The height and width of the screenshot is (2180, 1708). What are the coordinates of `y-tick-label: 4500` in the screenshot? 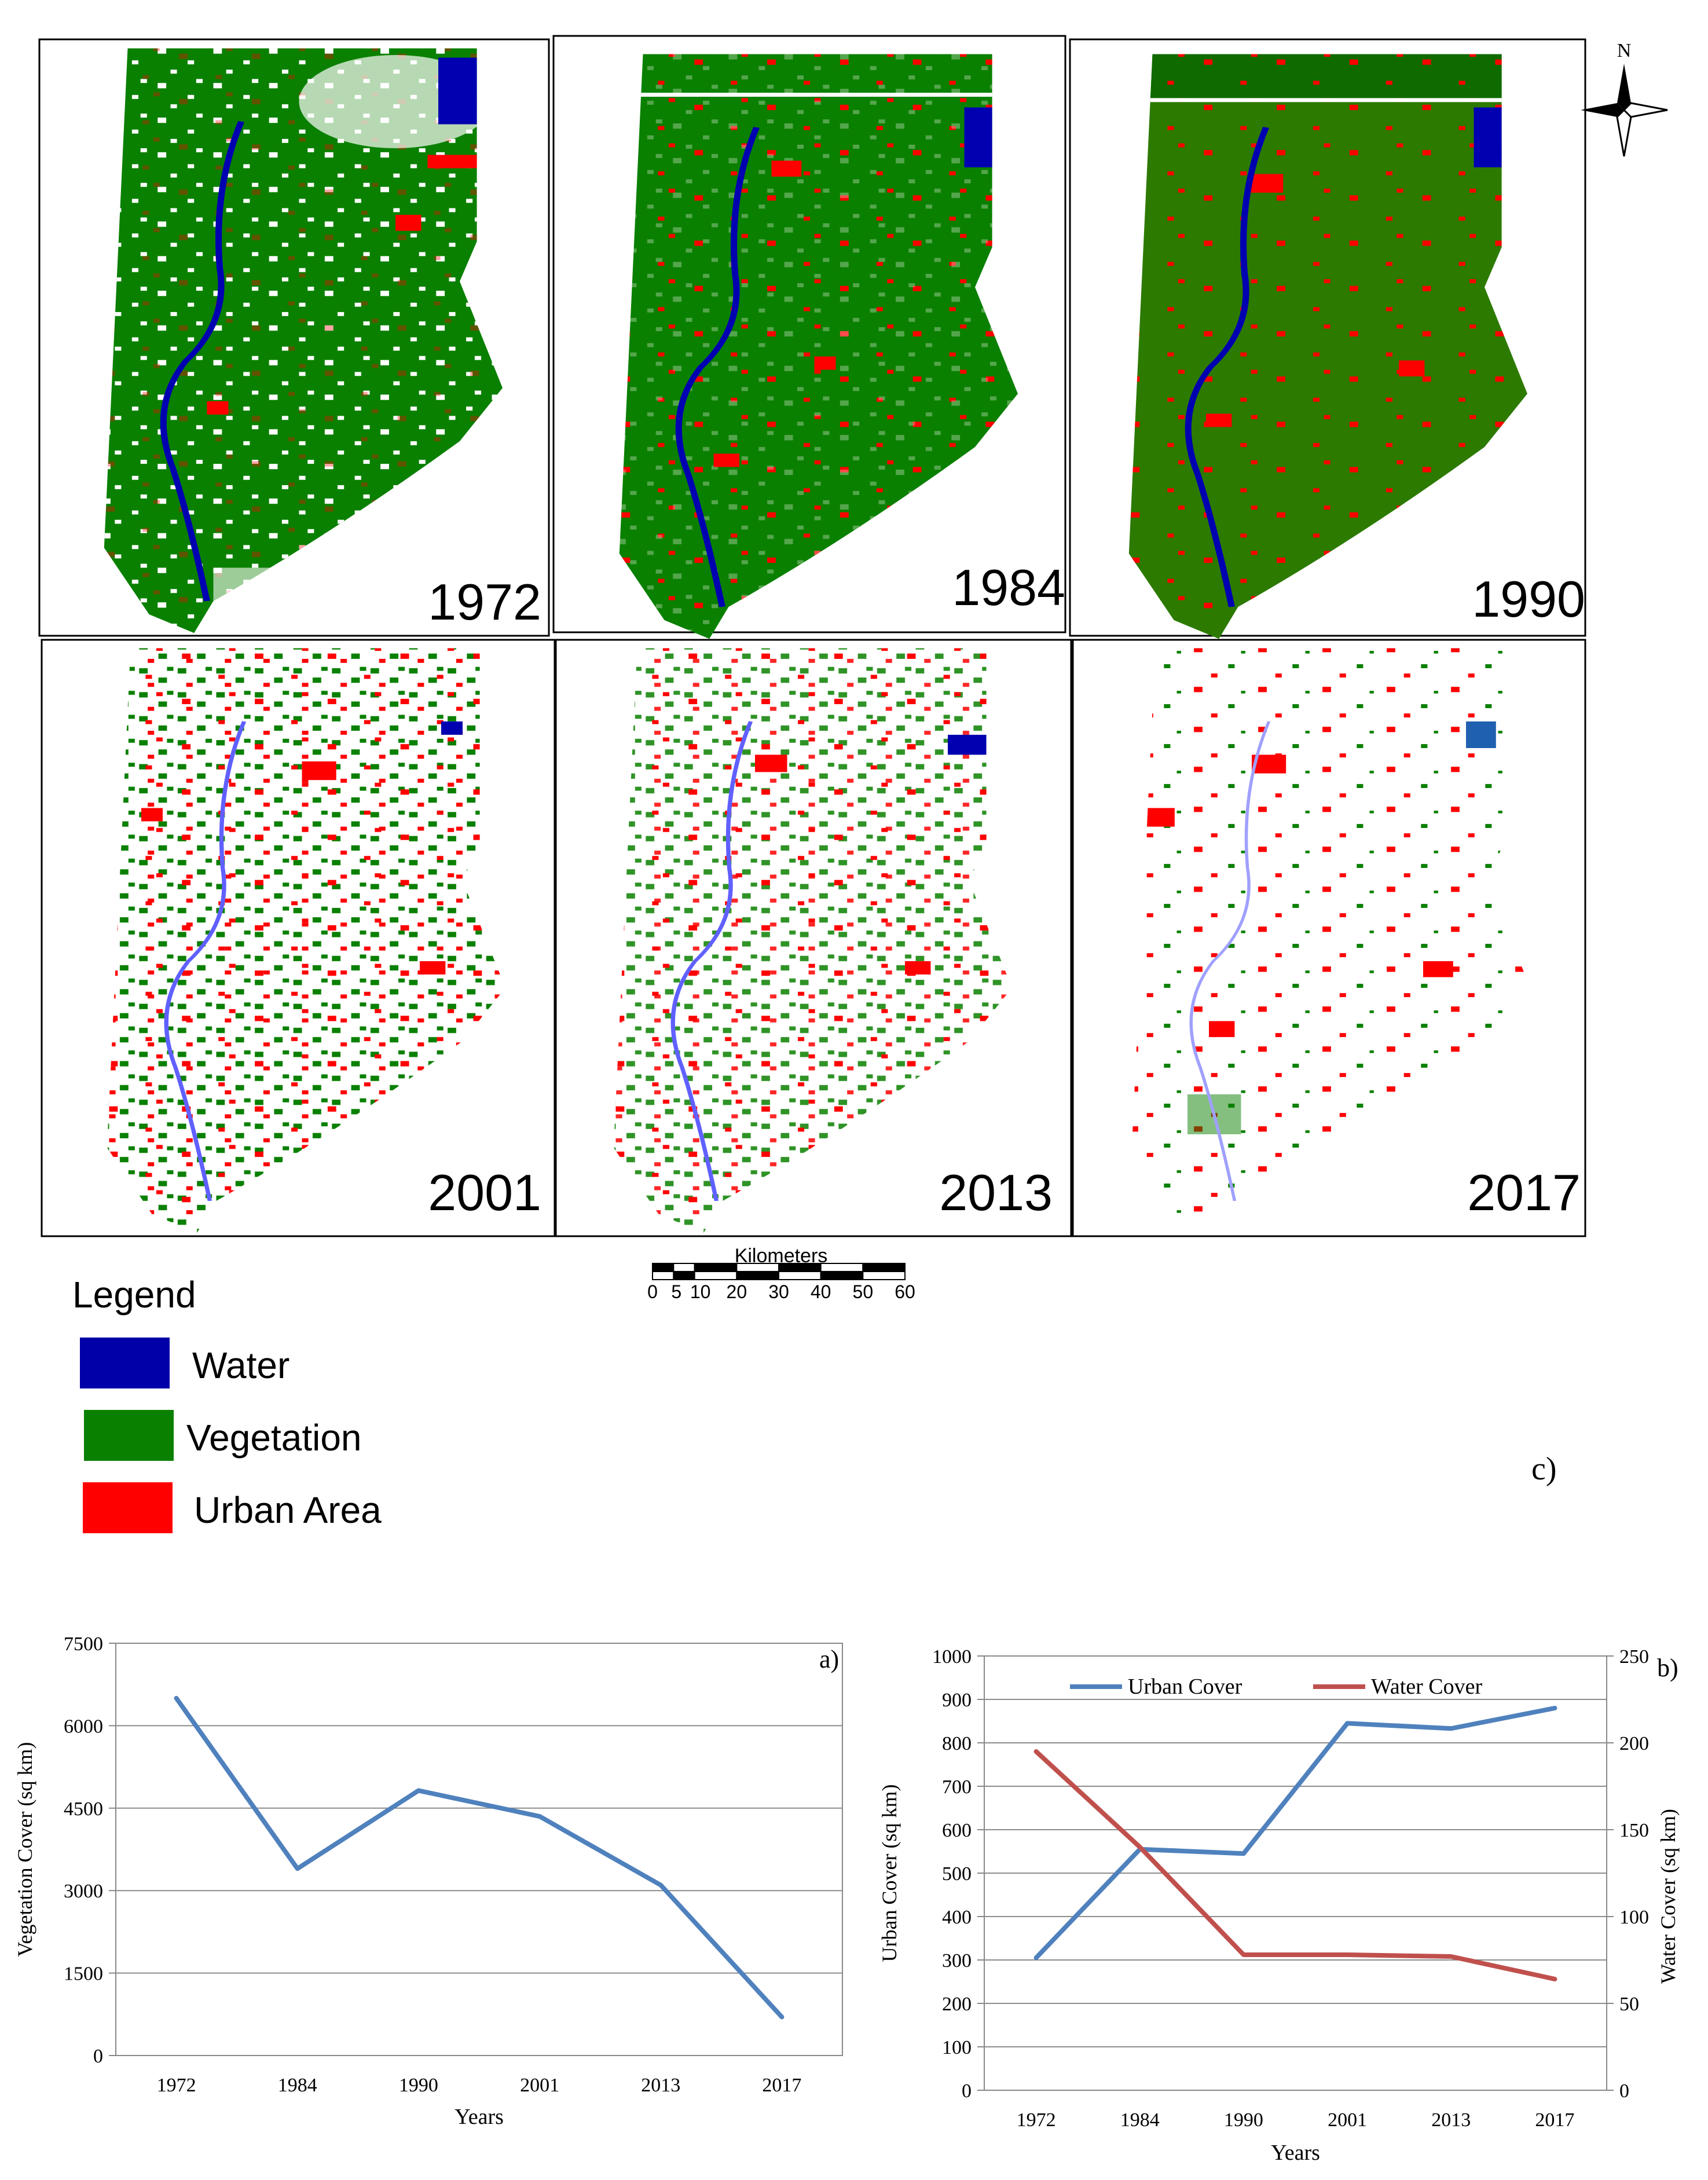 It's located at (83, 1809).